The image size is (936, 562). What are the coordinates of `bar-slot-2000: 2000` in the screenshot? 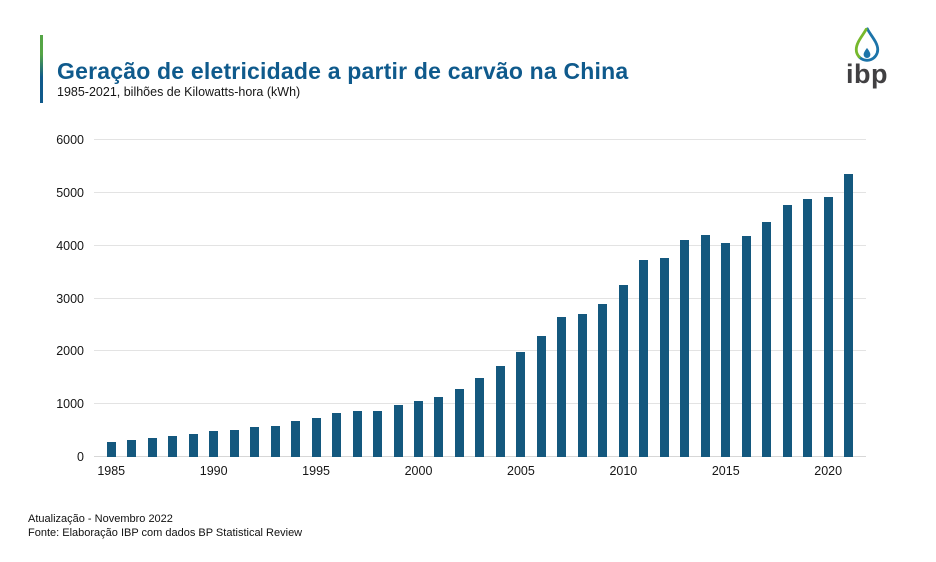 It's located at (418, 309).